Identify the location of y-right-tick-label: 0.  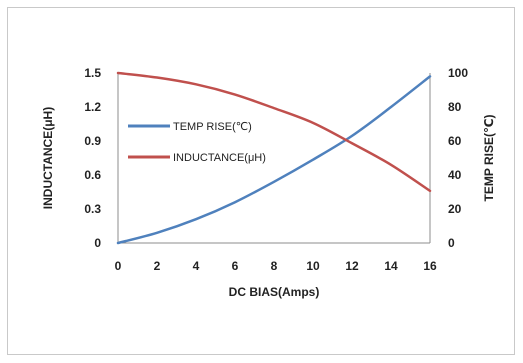
(451, 243).